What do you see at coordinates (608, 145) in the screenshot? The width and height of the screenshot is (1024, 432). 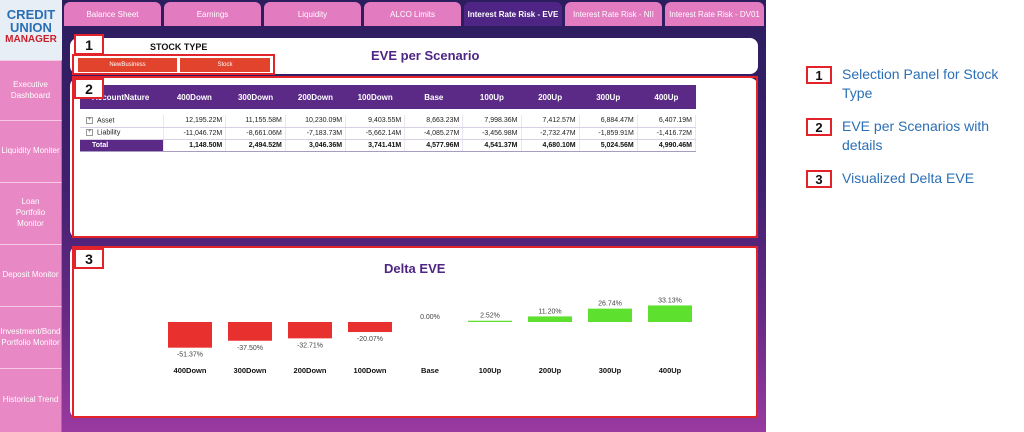 I see `total-cell: 5,024.56M` at bounding box center [608, 145].